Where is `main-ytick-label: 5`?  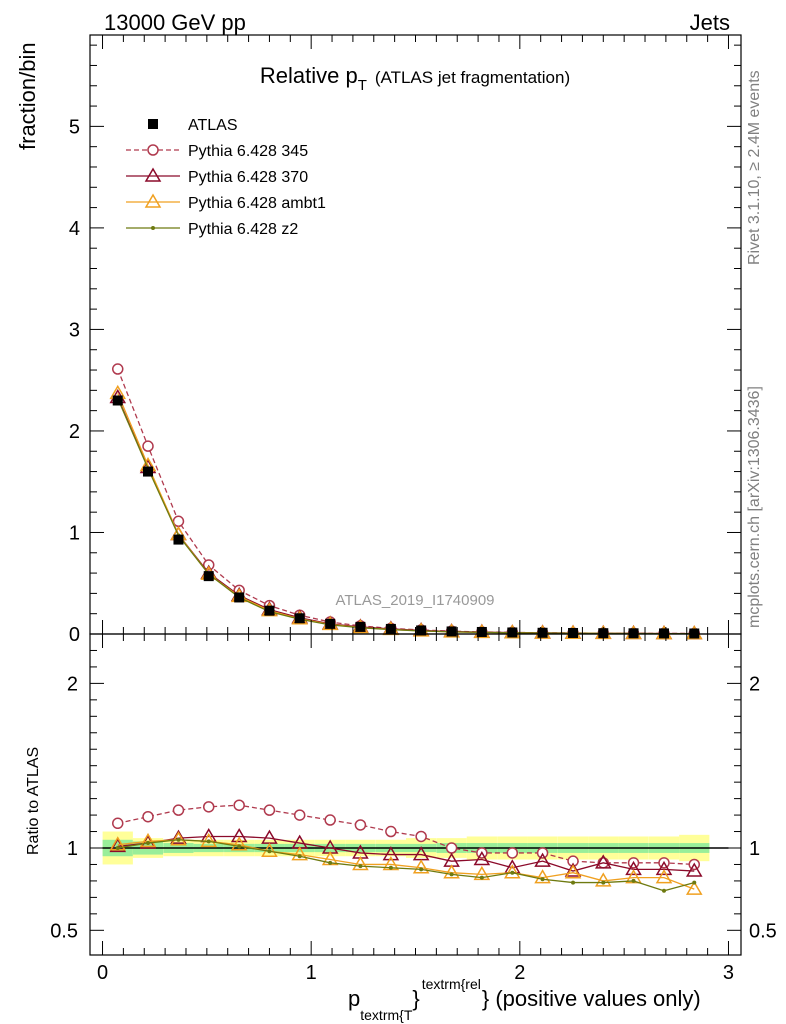 main-ytick-label: 5 is located at coordinates (74, 127).